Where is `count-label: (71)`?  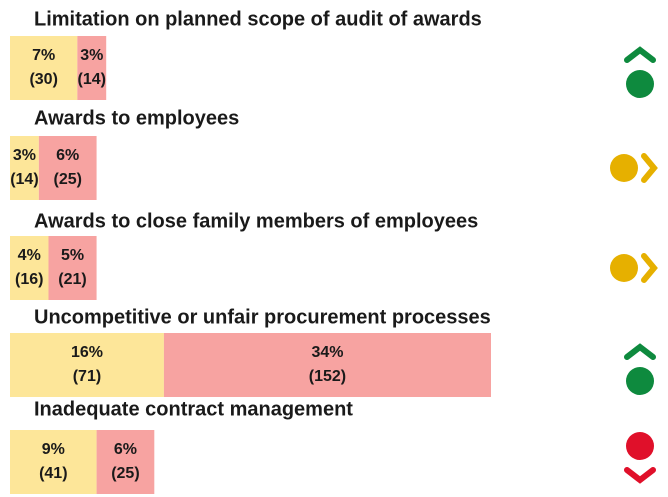 count-label: (71) is located at coordinates (87, 376).